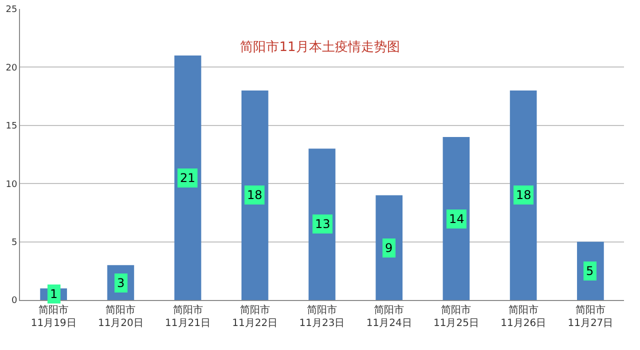 Image resolution: width=640 pixels, height=350 pixels. I want to click on data-label: 14, so click(456, 219).